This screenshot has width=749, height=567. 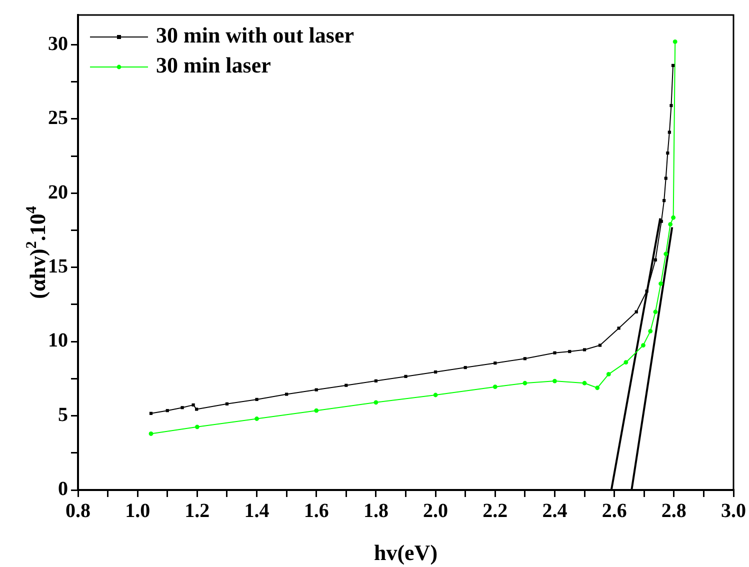 What do you see at coordinates (255, 35) in the screenshot?
I see `legend-label: 30 min with out laser` at bounding box center [255, 35].